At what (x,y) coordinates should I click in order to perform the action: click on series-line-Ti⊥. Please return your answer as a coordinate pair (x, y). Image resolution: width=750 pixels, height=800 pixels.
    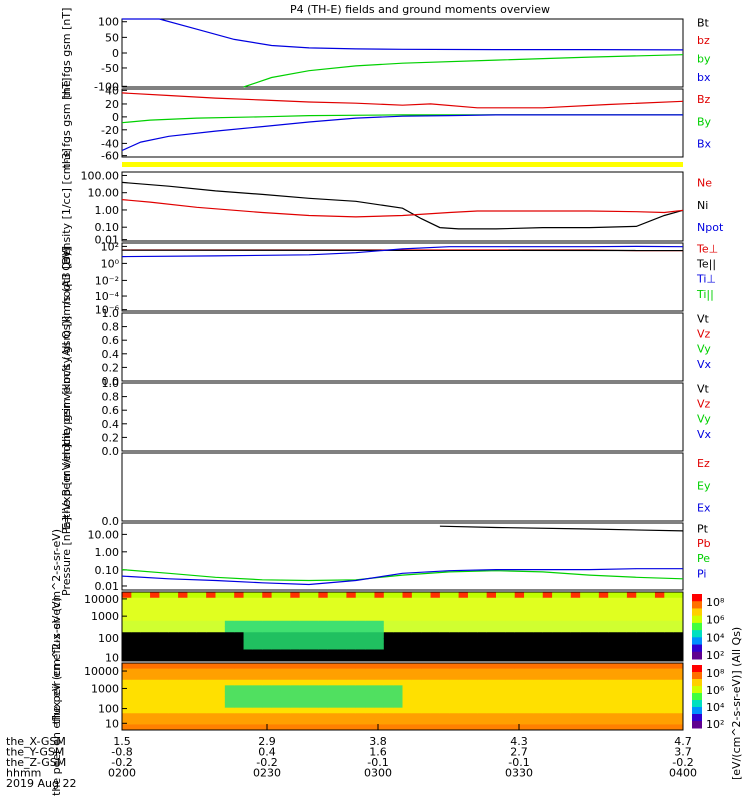
    Looking at the image, I should click on (402, 251).